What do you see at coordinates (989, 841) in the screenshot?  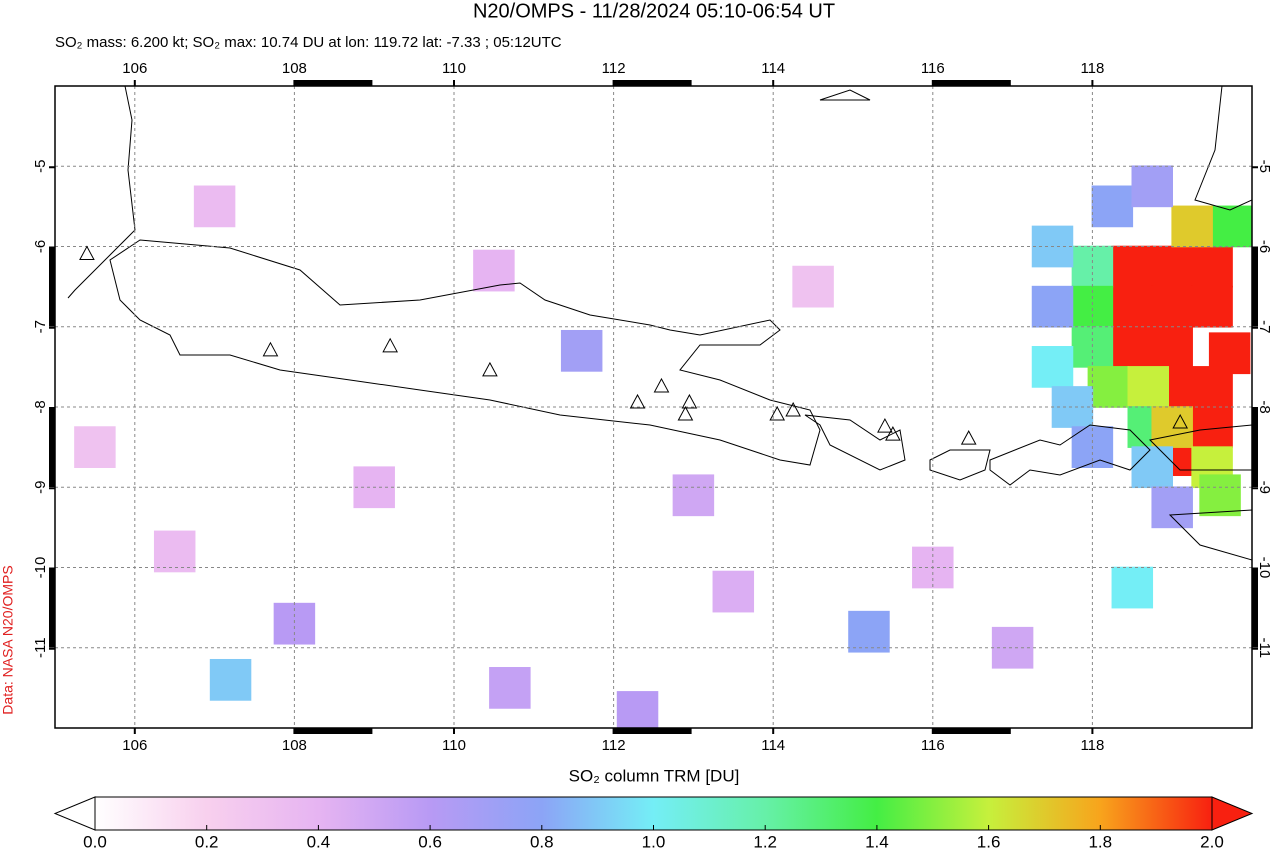 I see `colorbar-tick-label: 1.6` at bounding box center [989, 841].